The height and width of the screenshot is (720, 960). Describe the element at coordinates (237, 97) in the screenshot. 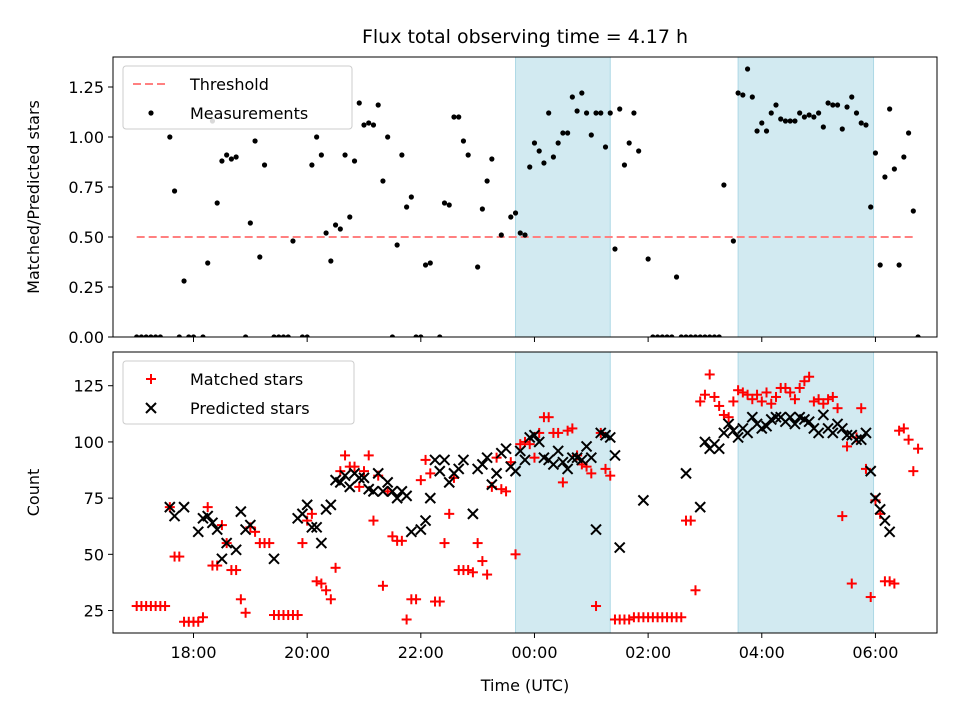

I see `legend-box` at that location.